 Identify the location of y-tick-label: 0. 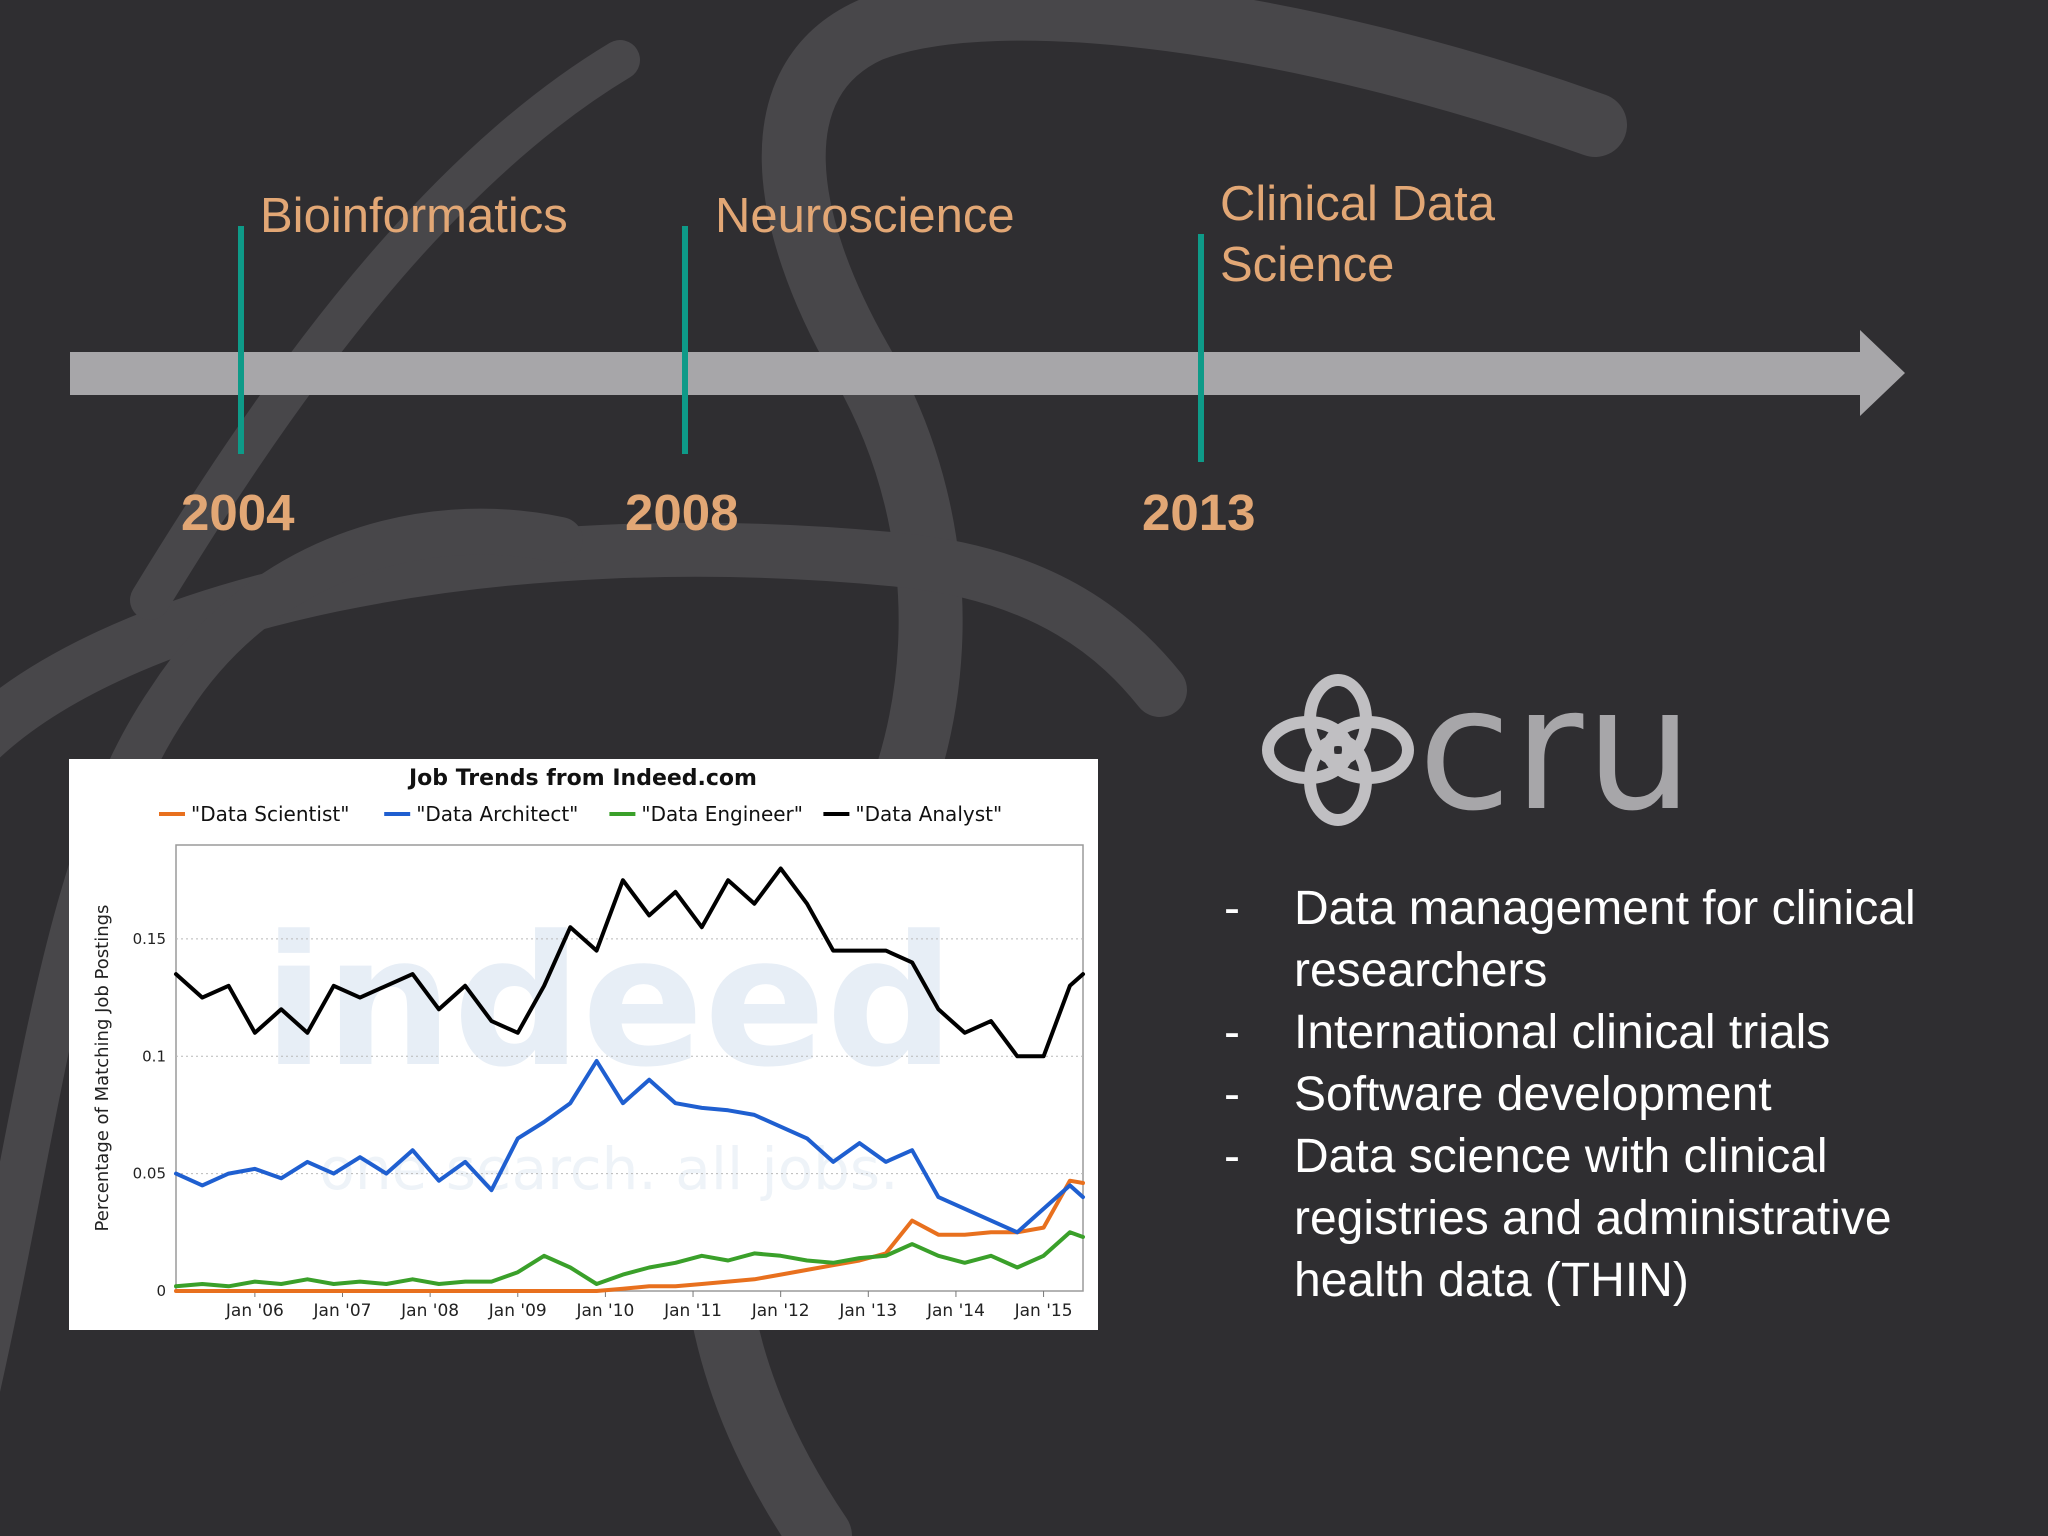
(161, 1291).